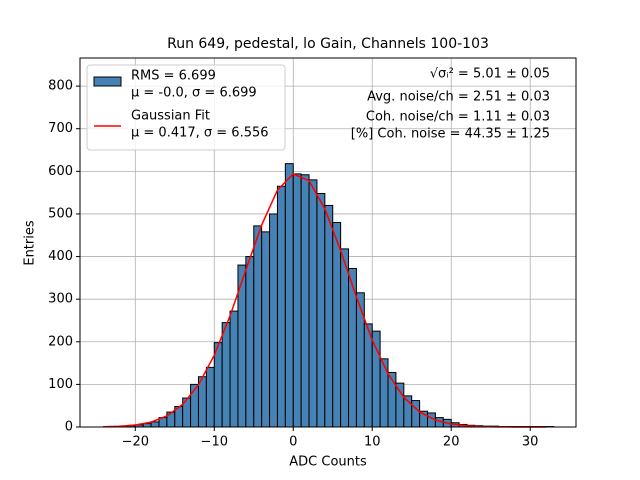 This screenshot has height=480, width=640. What do you see at coordinates (458, 117) in the screenshot?
I see `annotation: Coh. noise/ch = 1.11 ± 0.03` at bounding box center [458, 117].